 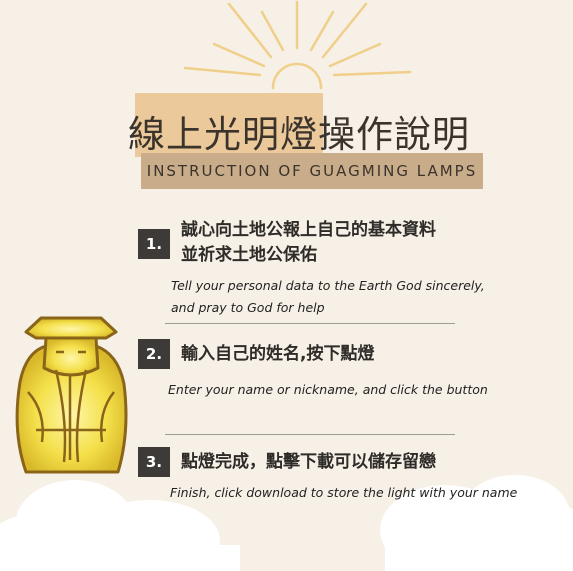 I want to click on page-subtitle: INSTRUCTION OF GUAGMING LAMPS, so click(x=312, y=171).